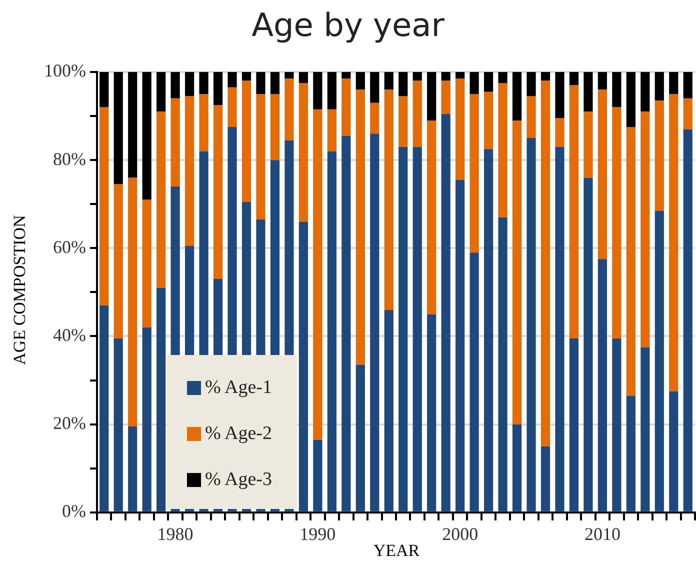  Describe the element at coordinates (175, 534) in the screenshot. I see `x-tick-label: 1980` at that location.